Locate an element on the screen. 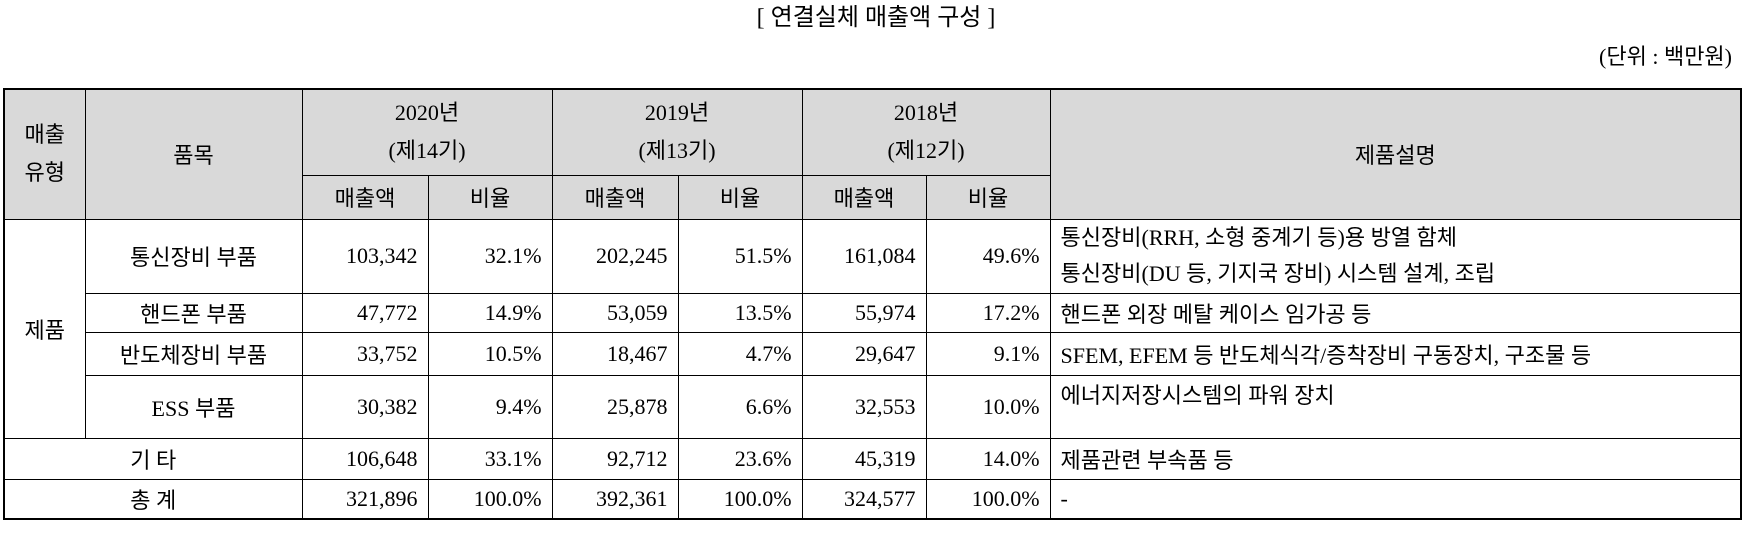 This screenshot has height=540, width=1752. ratio-value: 14.0% is located at coordinates (988, 458).